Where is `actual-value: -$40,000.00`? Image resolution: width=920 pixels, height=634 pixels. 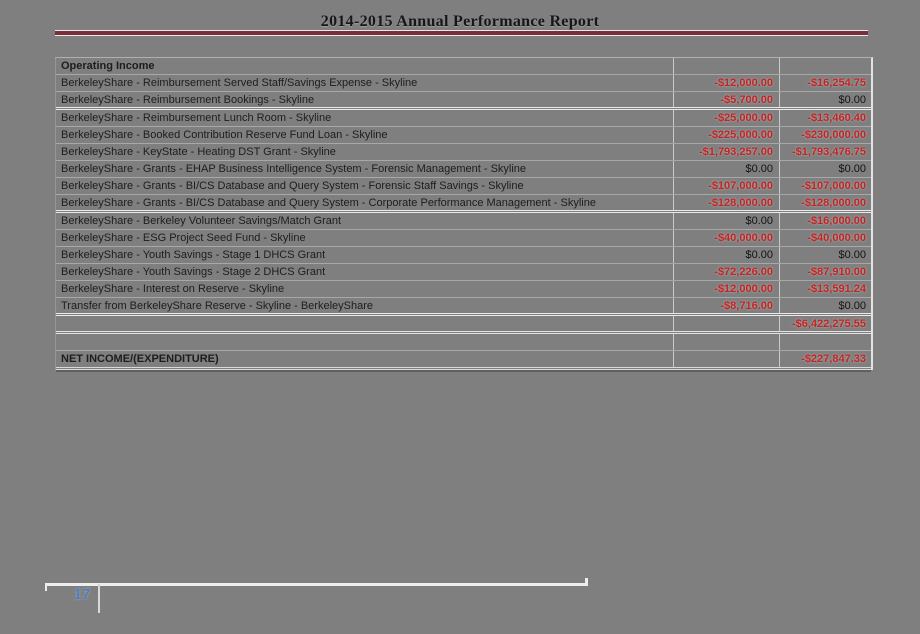 actual-value: -$40,000.00 is located at coordinates (825, 238).